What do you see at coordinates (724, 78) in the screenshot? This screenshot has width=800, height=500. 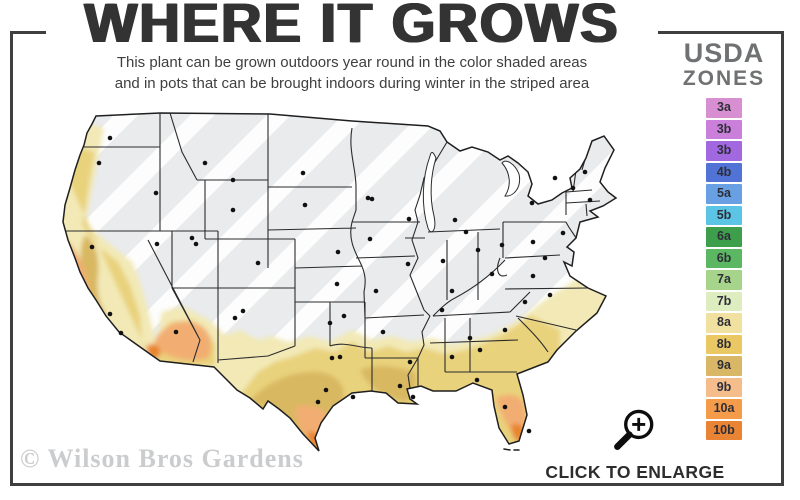 I see `legend-title-zones: ZONES` at bounding box center [724, 78].